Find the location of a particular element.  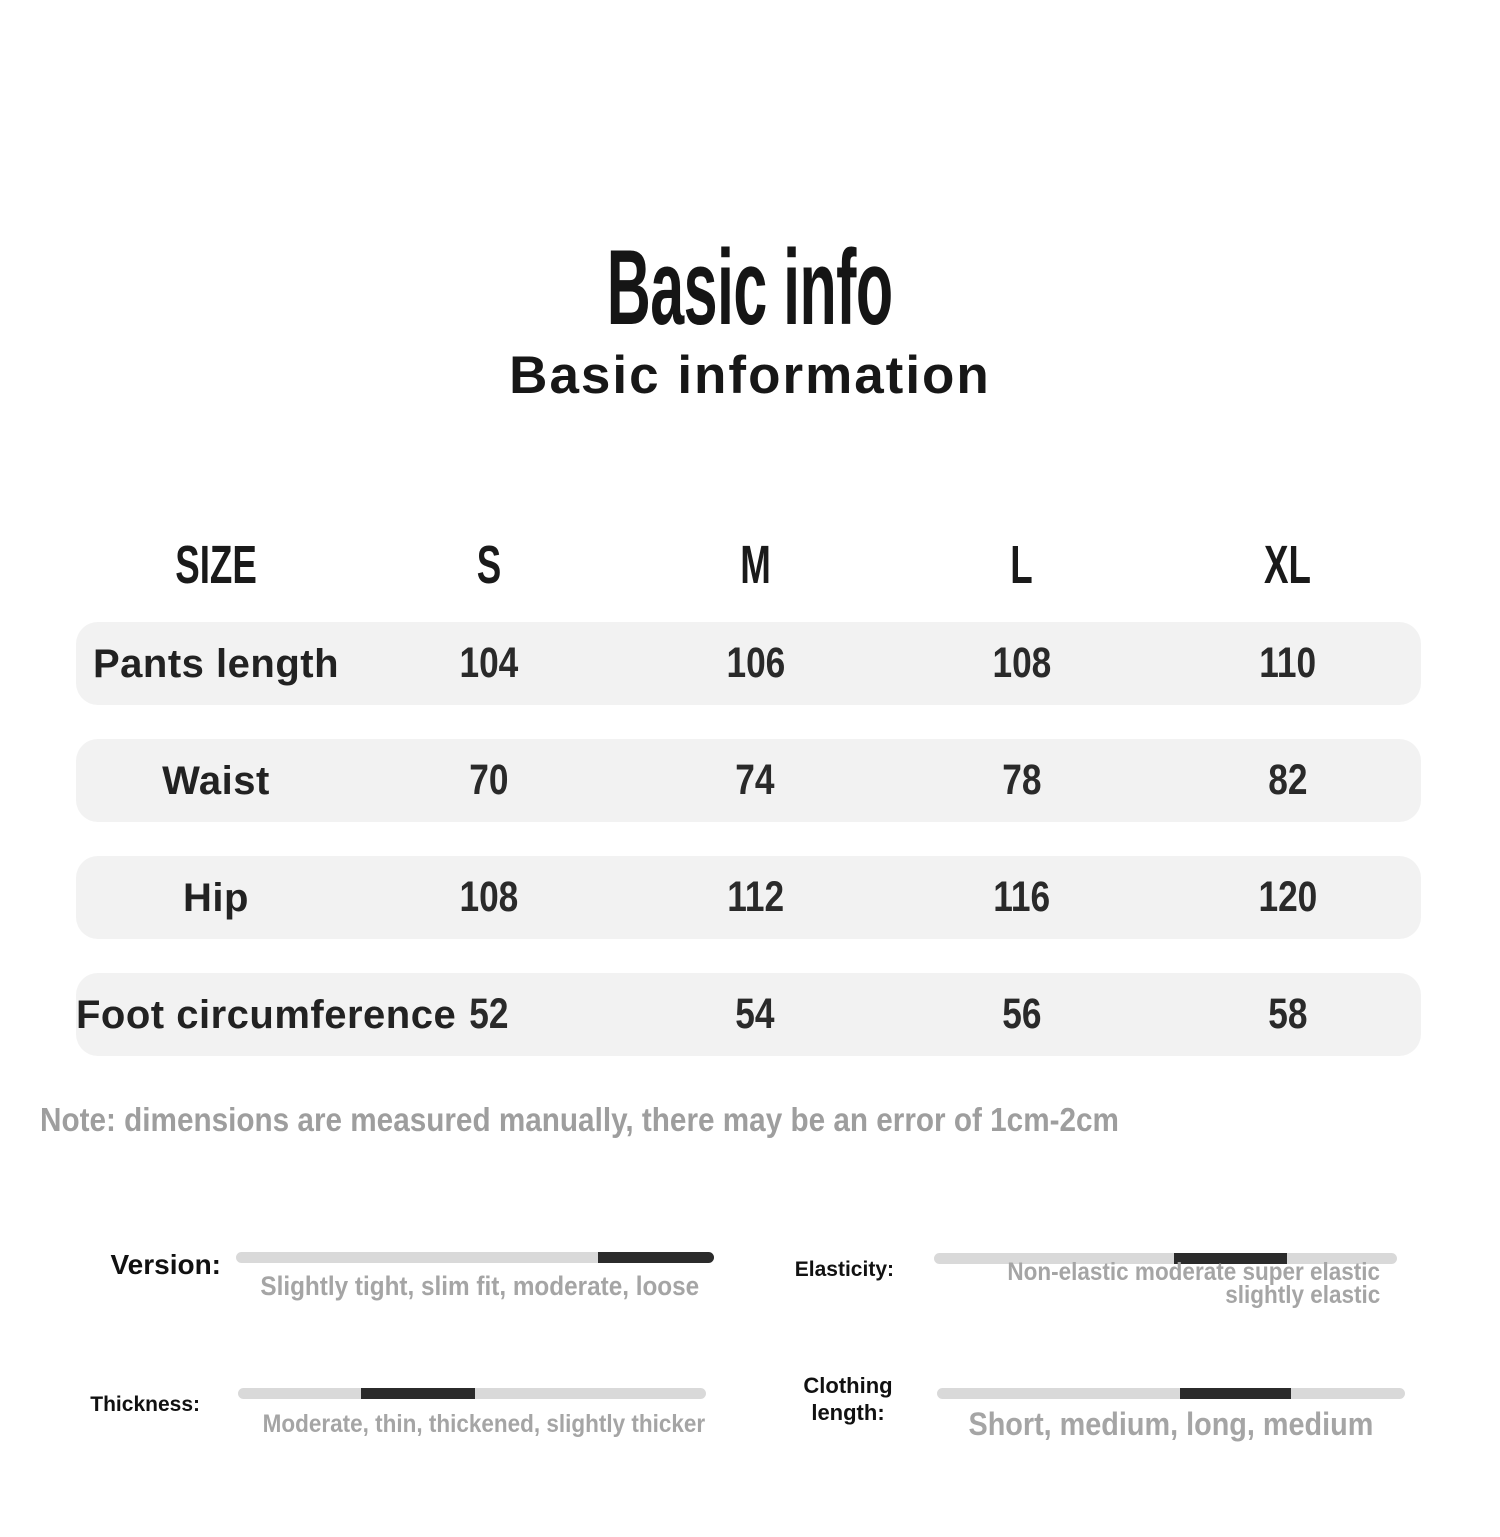

table-row-hip: Hip 108 112 116 120 is located at coordinates (748, 897).